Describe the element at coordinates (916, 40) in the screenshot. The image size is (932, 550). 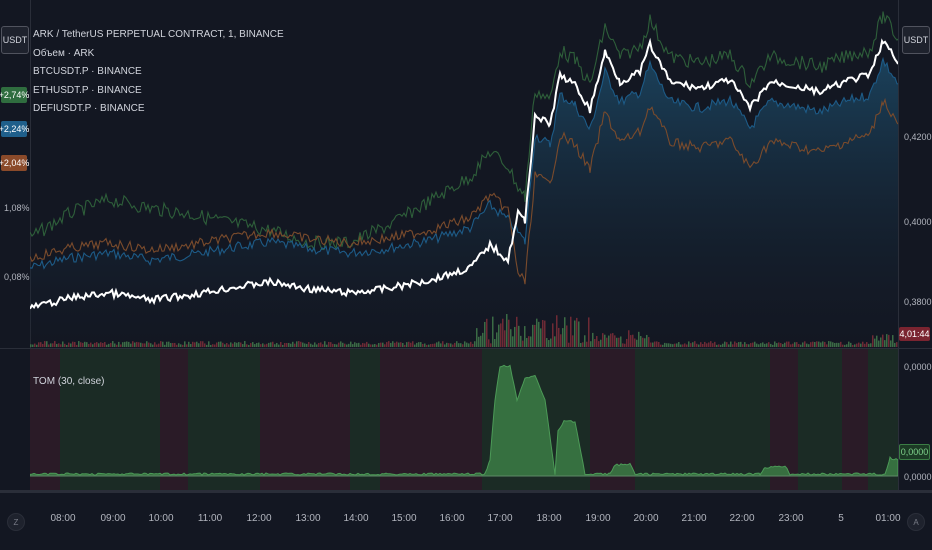
I see `right-scale-currency-button: USDT` at that location.